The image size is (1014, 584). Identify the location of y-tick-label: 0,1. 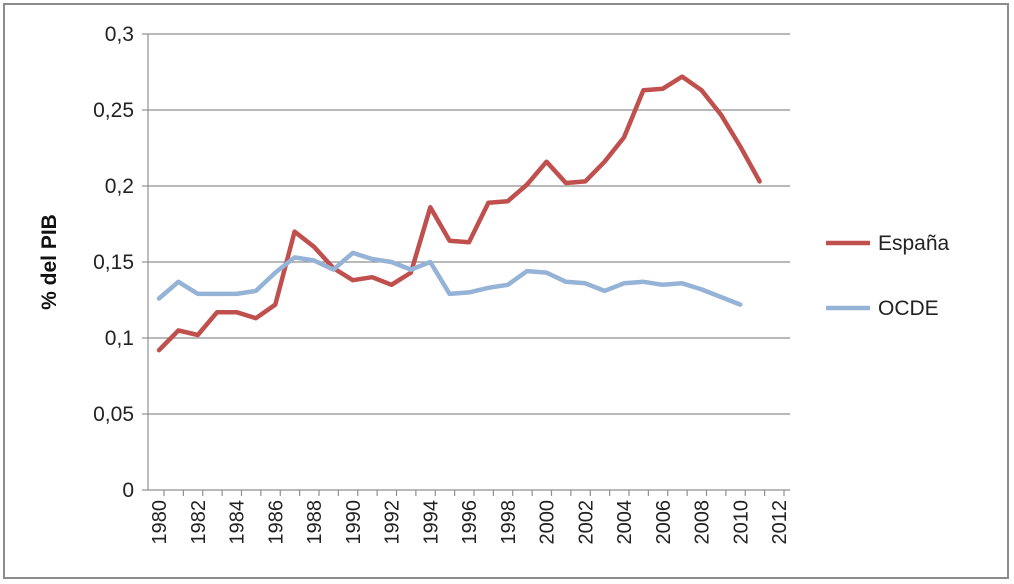
(119, 338).